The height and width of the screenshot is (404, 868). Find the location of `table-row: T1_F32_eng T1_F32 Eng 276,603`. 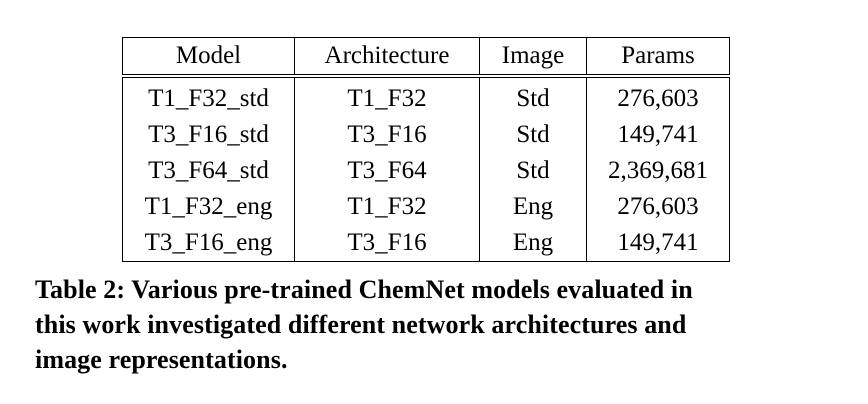

table-row: T1_F32_eng T1_F32 Eng 276,603 is located at coordinates (426, 207).